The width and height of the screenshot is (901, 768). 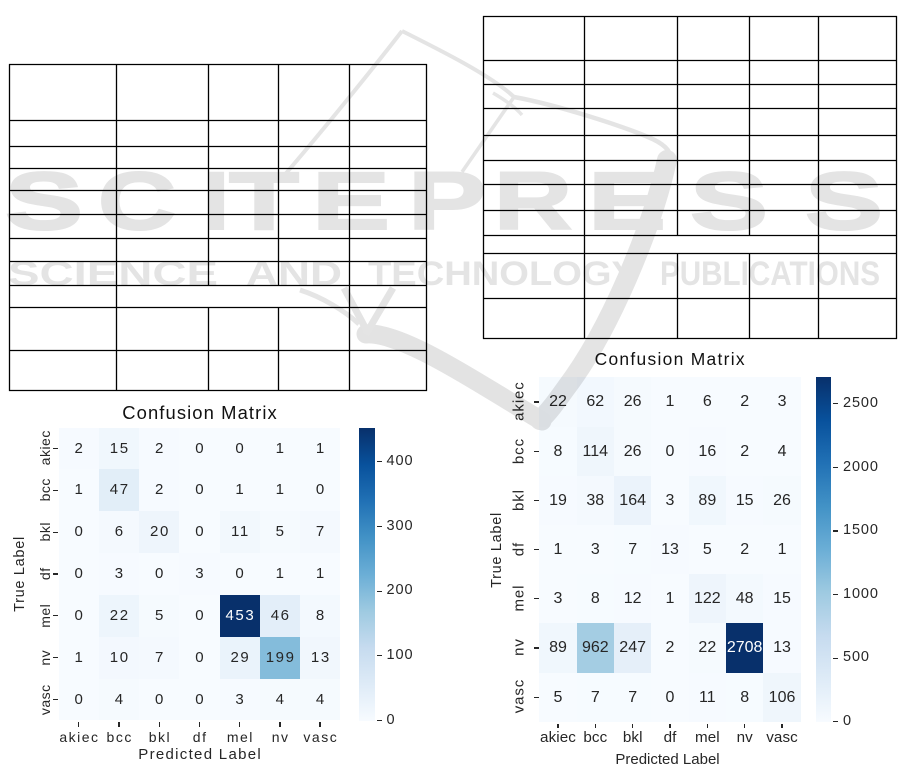 What do you see at coordinates (216, 201) in the screenshot?
I see `svg-text: I` at bounding box center [216, 201].